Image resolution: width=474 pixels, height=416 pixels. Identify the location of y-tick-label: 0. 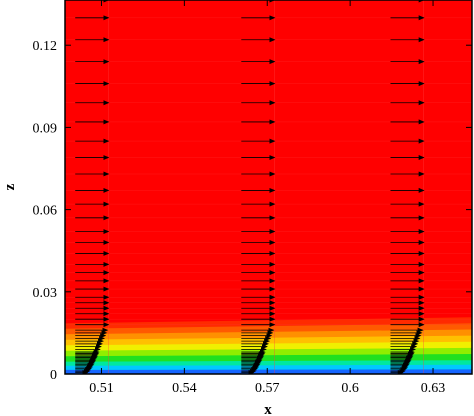
(53, 375).